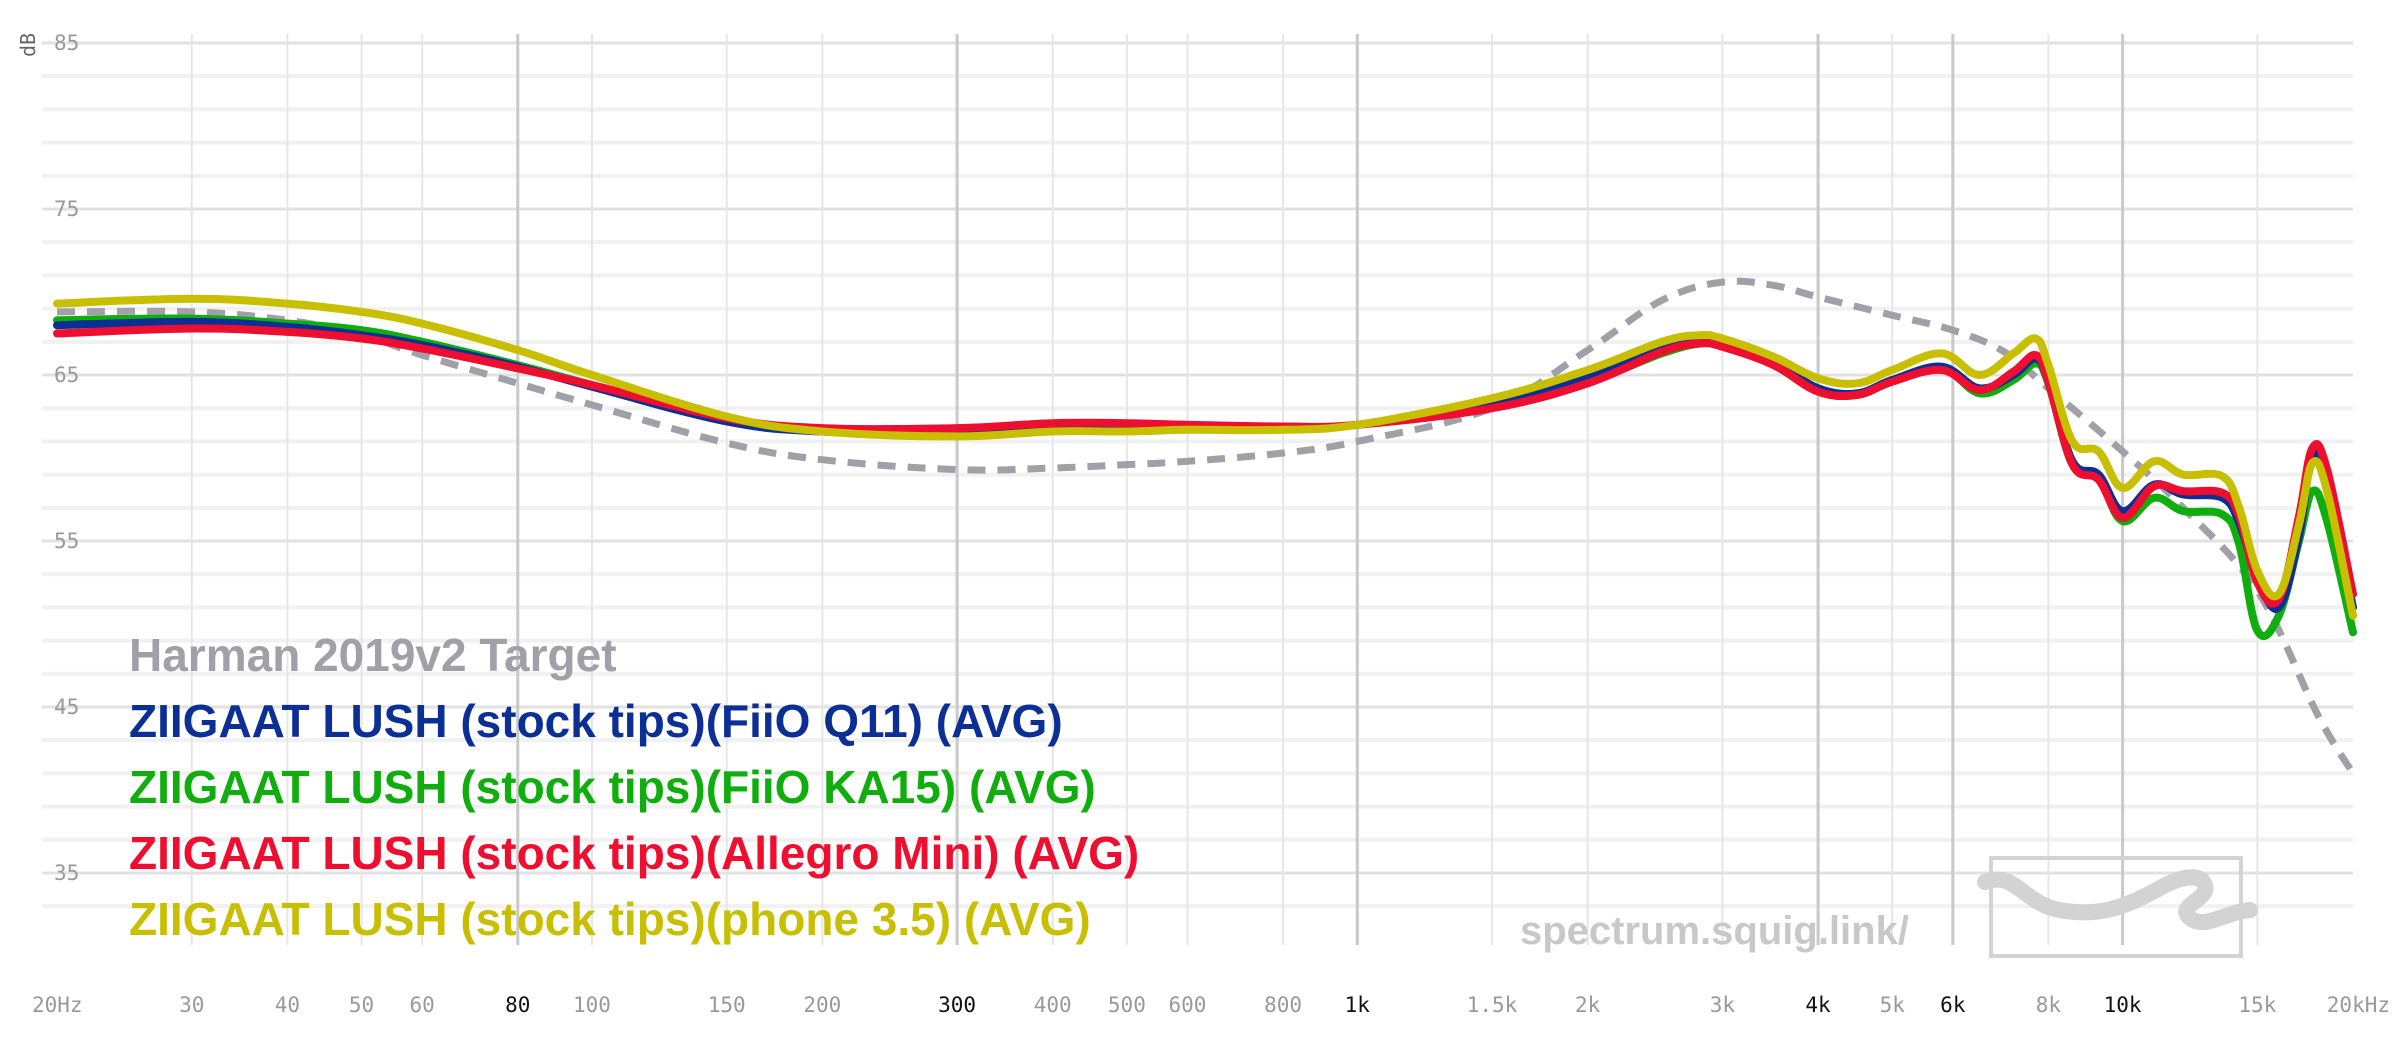  What do you see at coordinates (1893, 1005) in the screenshot?
I see `x-tick-label: 5k` at bounding box center [1893, 1005].